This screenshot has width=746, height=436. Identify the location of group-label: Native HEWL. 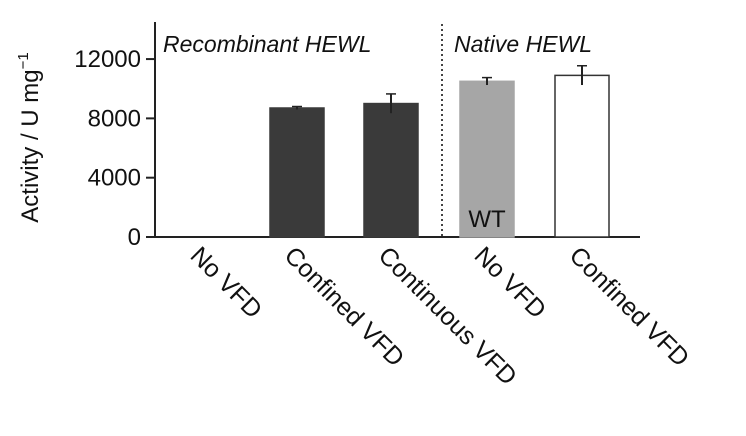
(523, 44).